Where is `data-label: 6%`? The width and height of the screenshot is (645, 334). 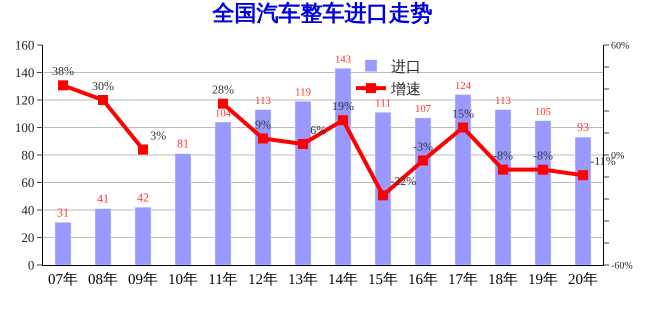 data-label: 6% is located at coordinates (318, 129).